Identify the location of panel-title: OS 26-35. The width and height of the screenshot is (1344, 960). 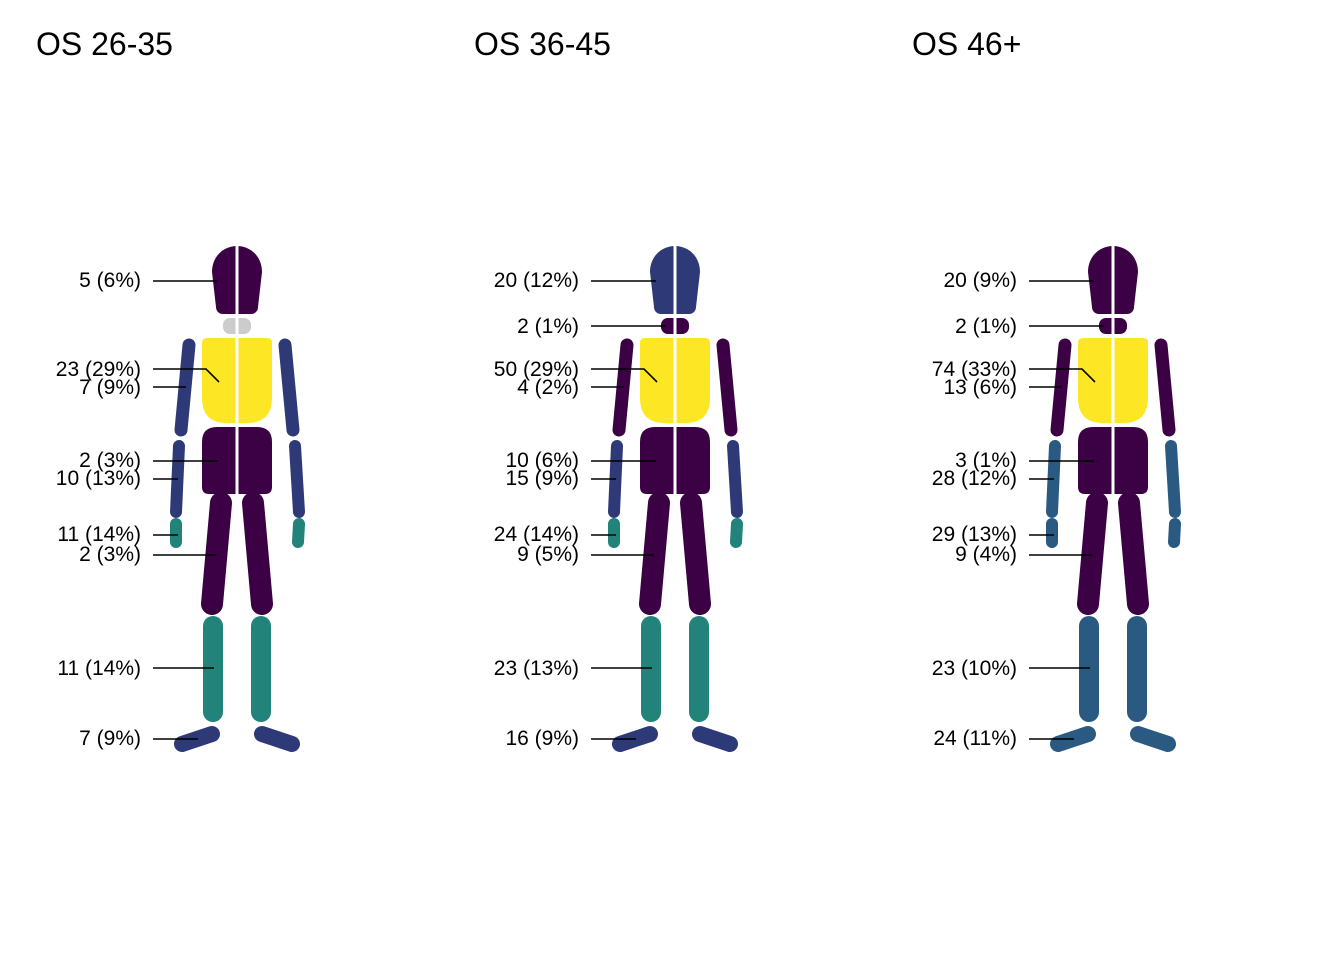
(104, 44).